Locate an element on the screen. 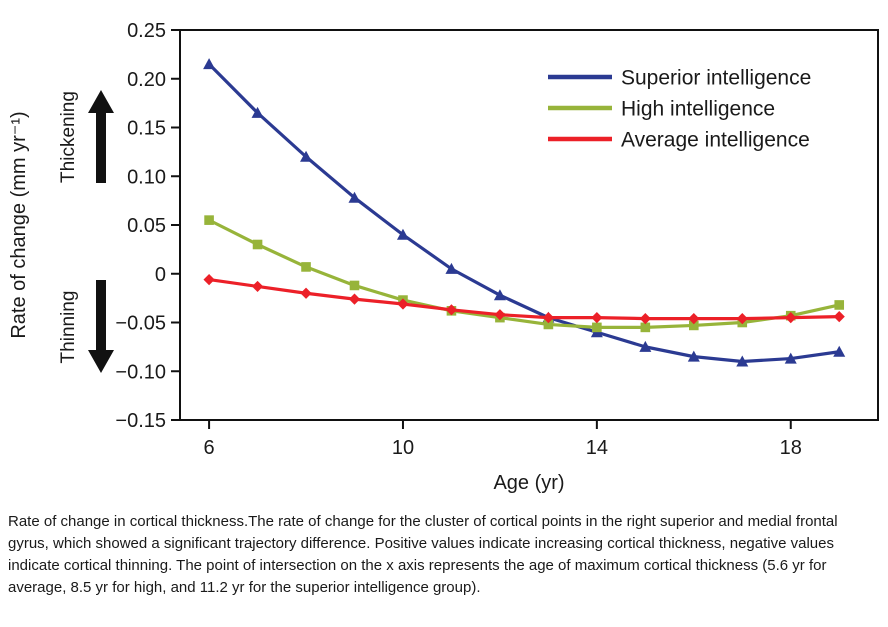 This screenshot has width=888, height=627. legend-item: High intelligence is located at coordinates (661, 109).